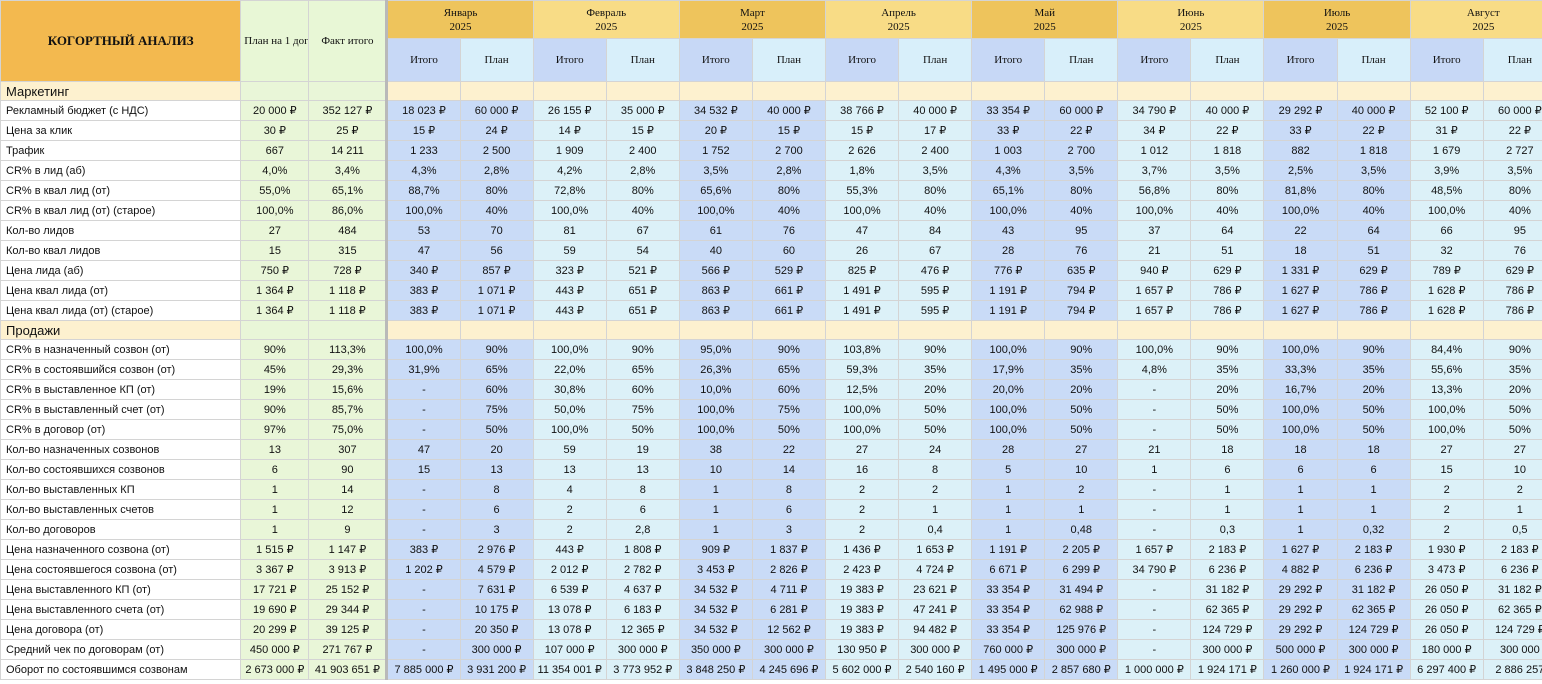 The height and width of the screenshot is (684, 1542). I want to click on month-name: Август, so click(1483, 12).